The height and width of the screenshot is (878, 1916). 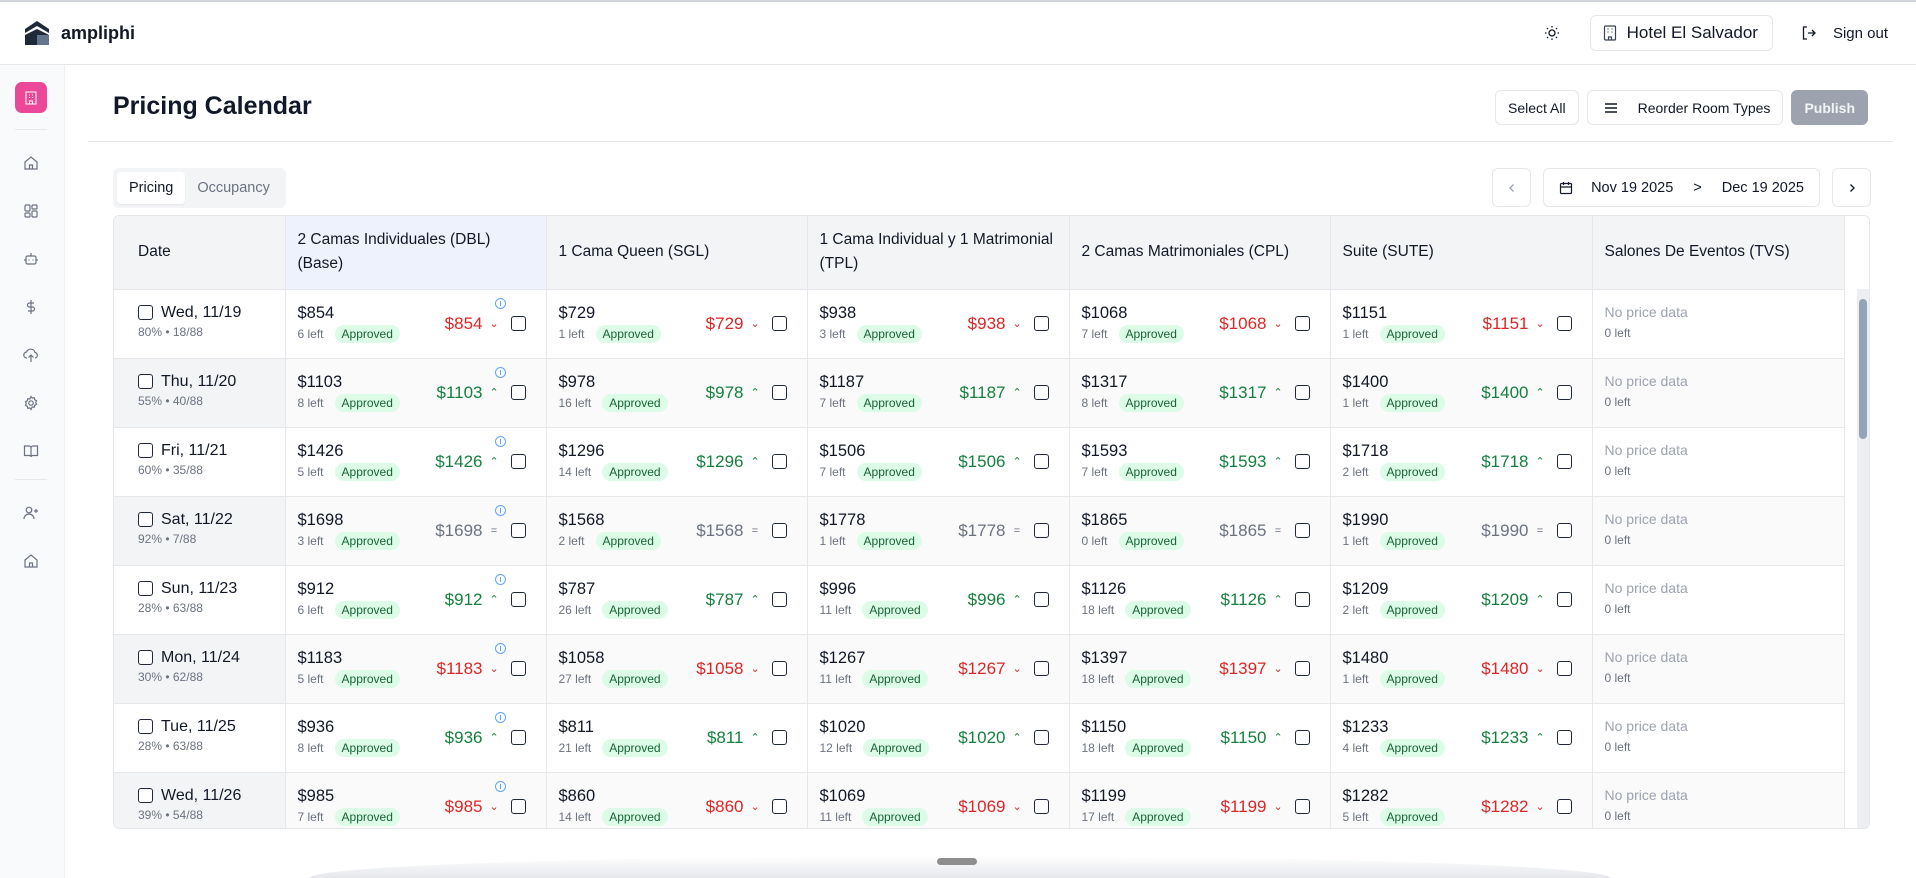 What do you see at coordinates (677, 462) in the screenshot?
I see `price-cell: $1296 14 left Approved $1296 ⌃` at bounding box center [677, 462].